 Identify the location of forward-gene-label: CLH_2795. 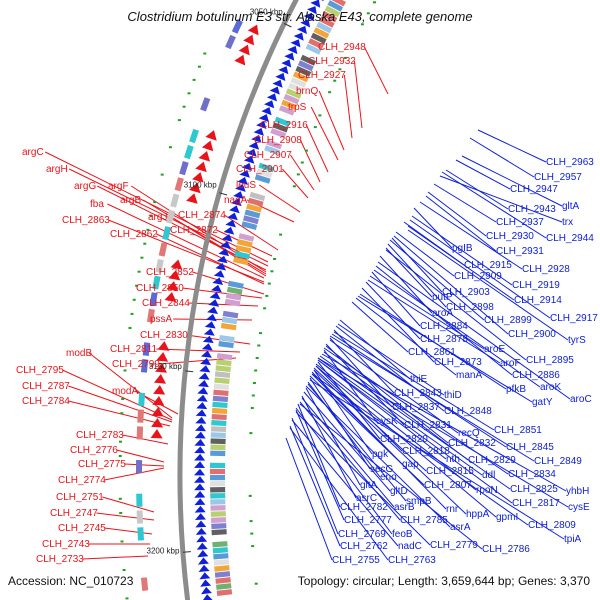
(40, 370).